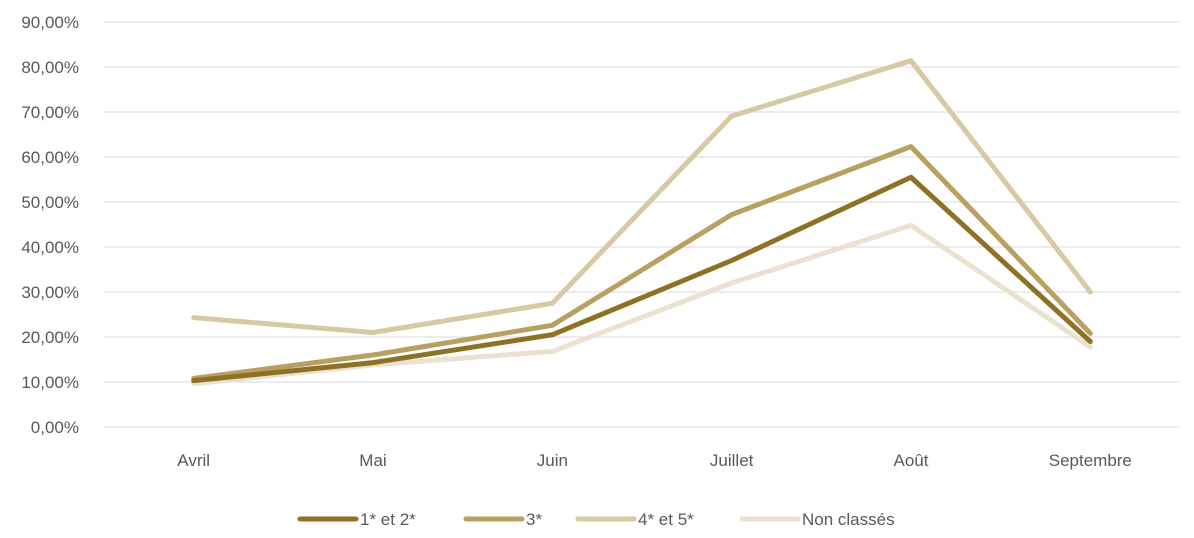 This screenshot has height=538, width=1194. What do you see at coordinates (848, 519) in the screenshot?
I see `legend-label: Non classés` at bounding box center [848, 519].